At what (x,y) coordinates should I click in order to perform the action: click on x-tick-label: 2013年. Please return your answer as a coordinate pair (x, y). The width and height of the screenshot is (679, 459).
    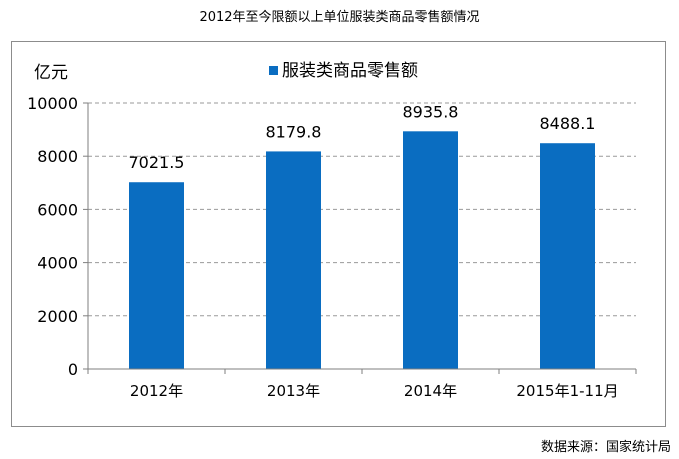
    Looking at the image, I should click on (293, 391).